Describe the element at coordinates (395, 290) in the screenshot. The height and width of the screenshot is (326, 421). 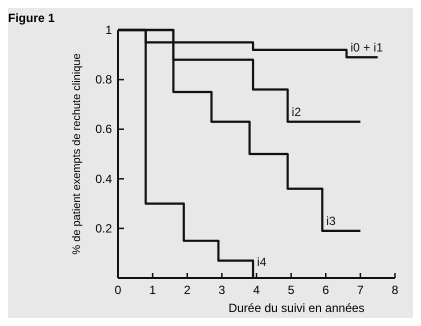
I see `x-tick-label: 8` at that location.